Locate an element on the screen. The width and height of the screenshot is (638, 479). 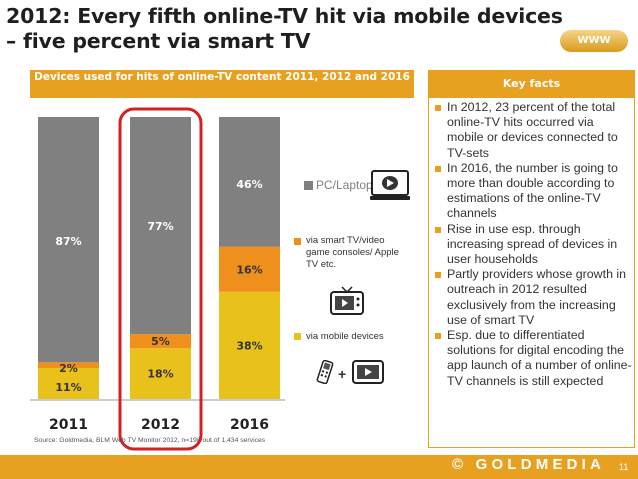
legend-pc-label: PC/Laptop is located at coordinates (344, 185).